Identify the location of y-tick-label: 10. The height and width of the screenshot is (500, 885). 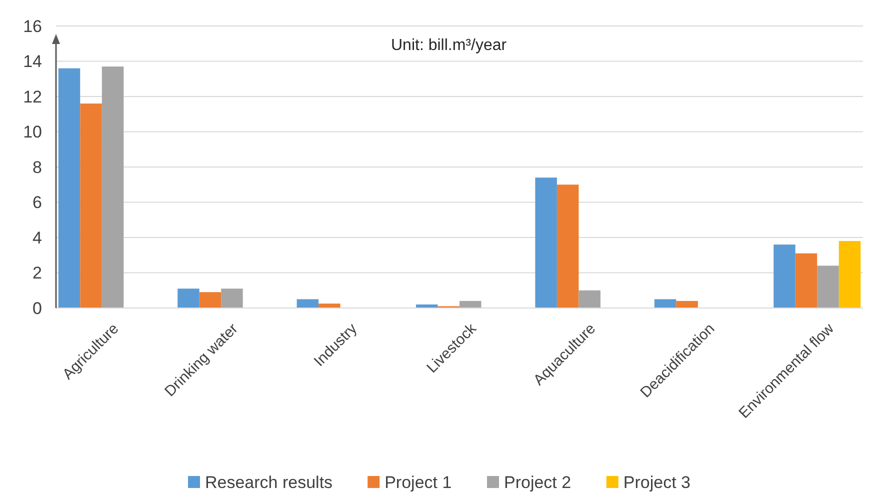
(32, 132).